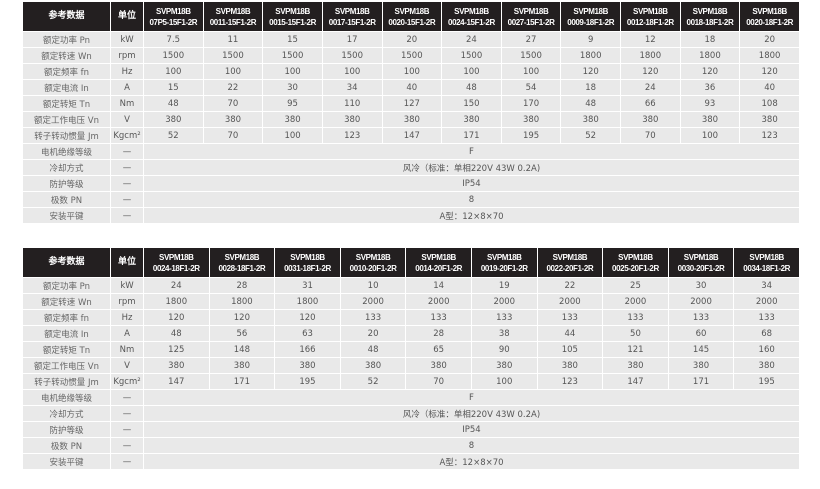  Describe the element at coordinates (766, 333) in the screenshot. I see `value-cell: 68` at that location.